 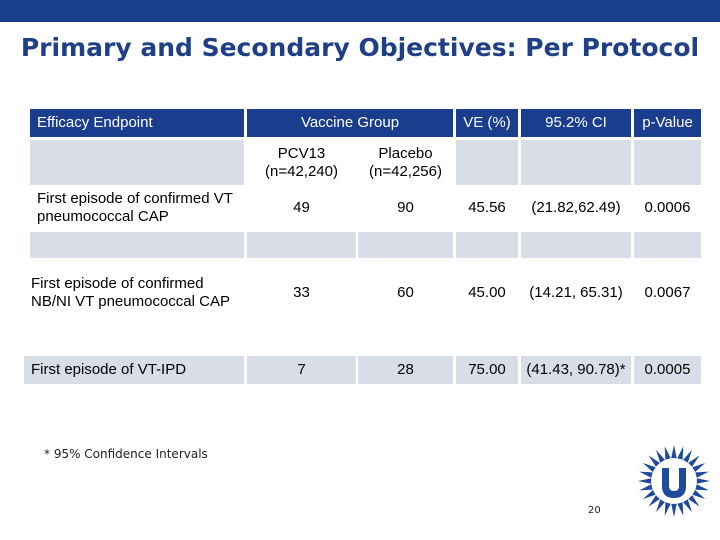 I want to click on subheader-ci-blank, so click(x=576, y=162).